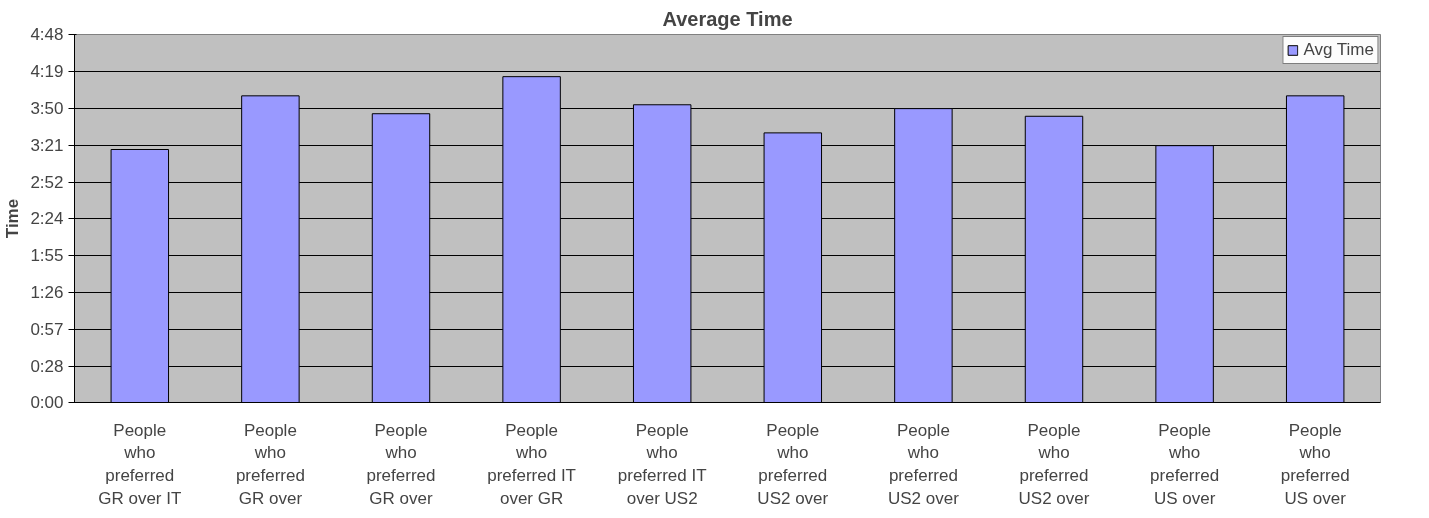  I want to click on y-tick-label: 1:26, so click(47, 293).